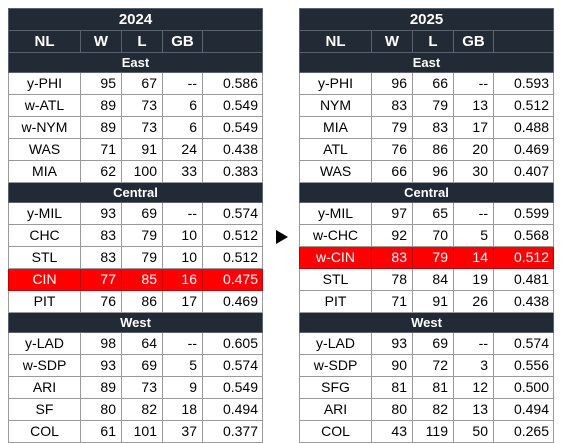 The width and height of the screenshot is (566, 443). I want to click on team-win-pct: 0.494, so click(523, 409).